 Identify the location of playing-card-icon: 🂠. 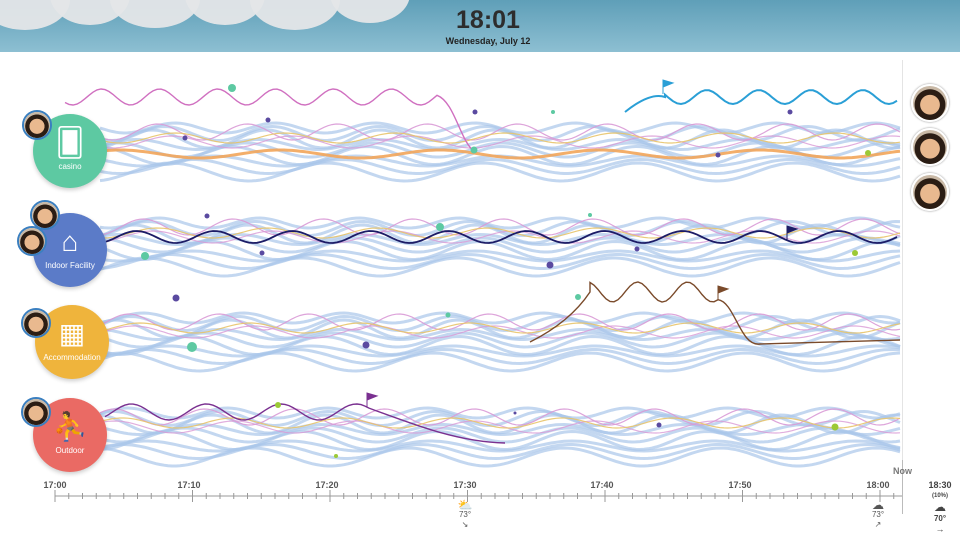
(70, 142).